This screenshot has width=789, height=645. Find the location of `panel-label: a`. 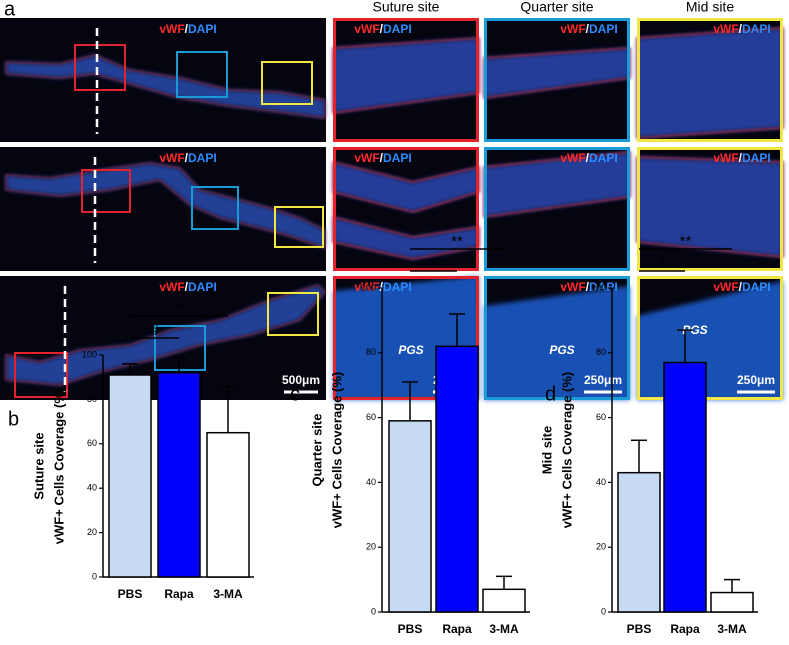

panel-label: a is located at coordinates (10, 10).